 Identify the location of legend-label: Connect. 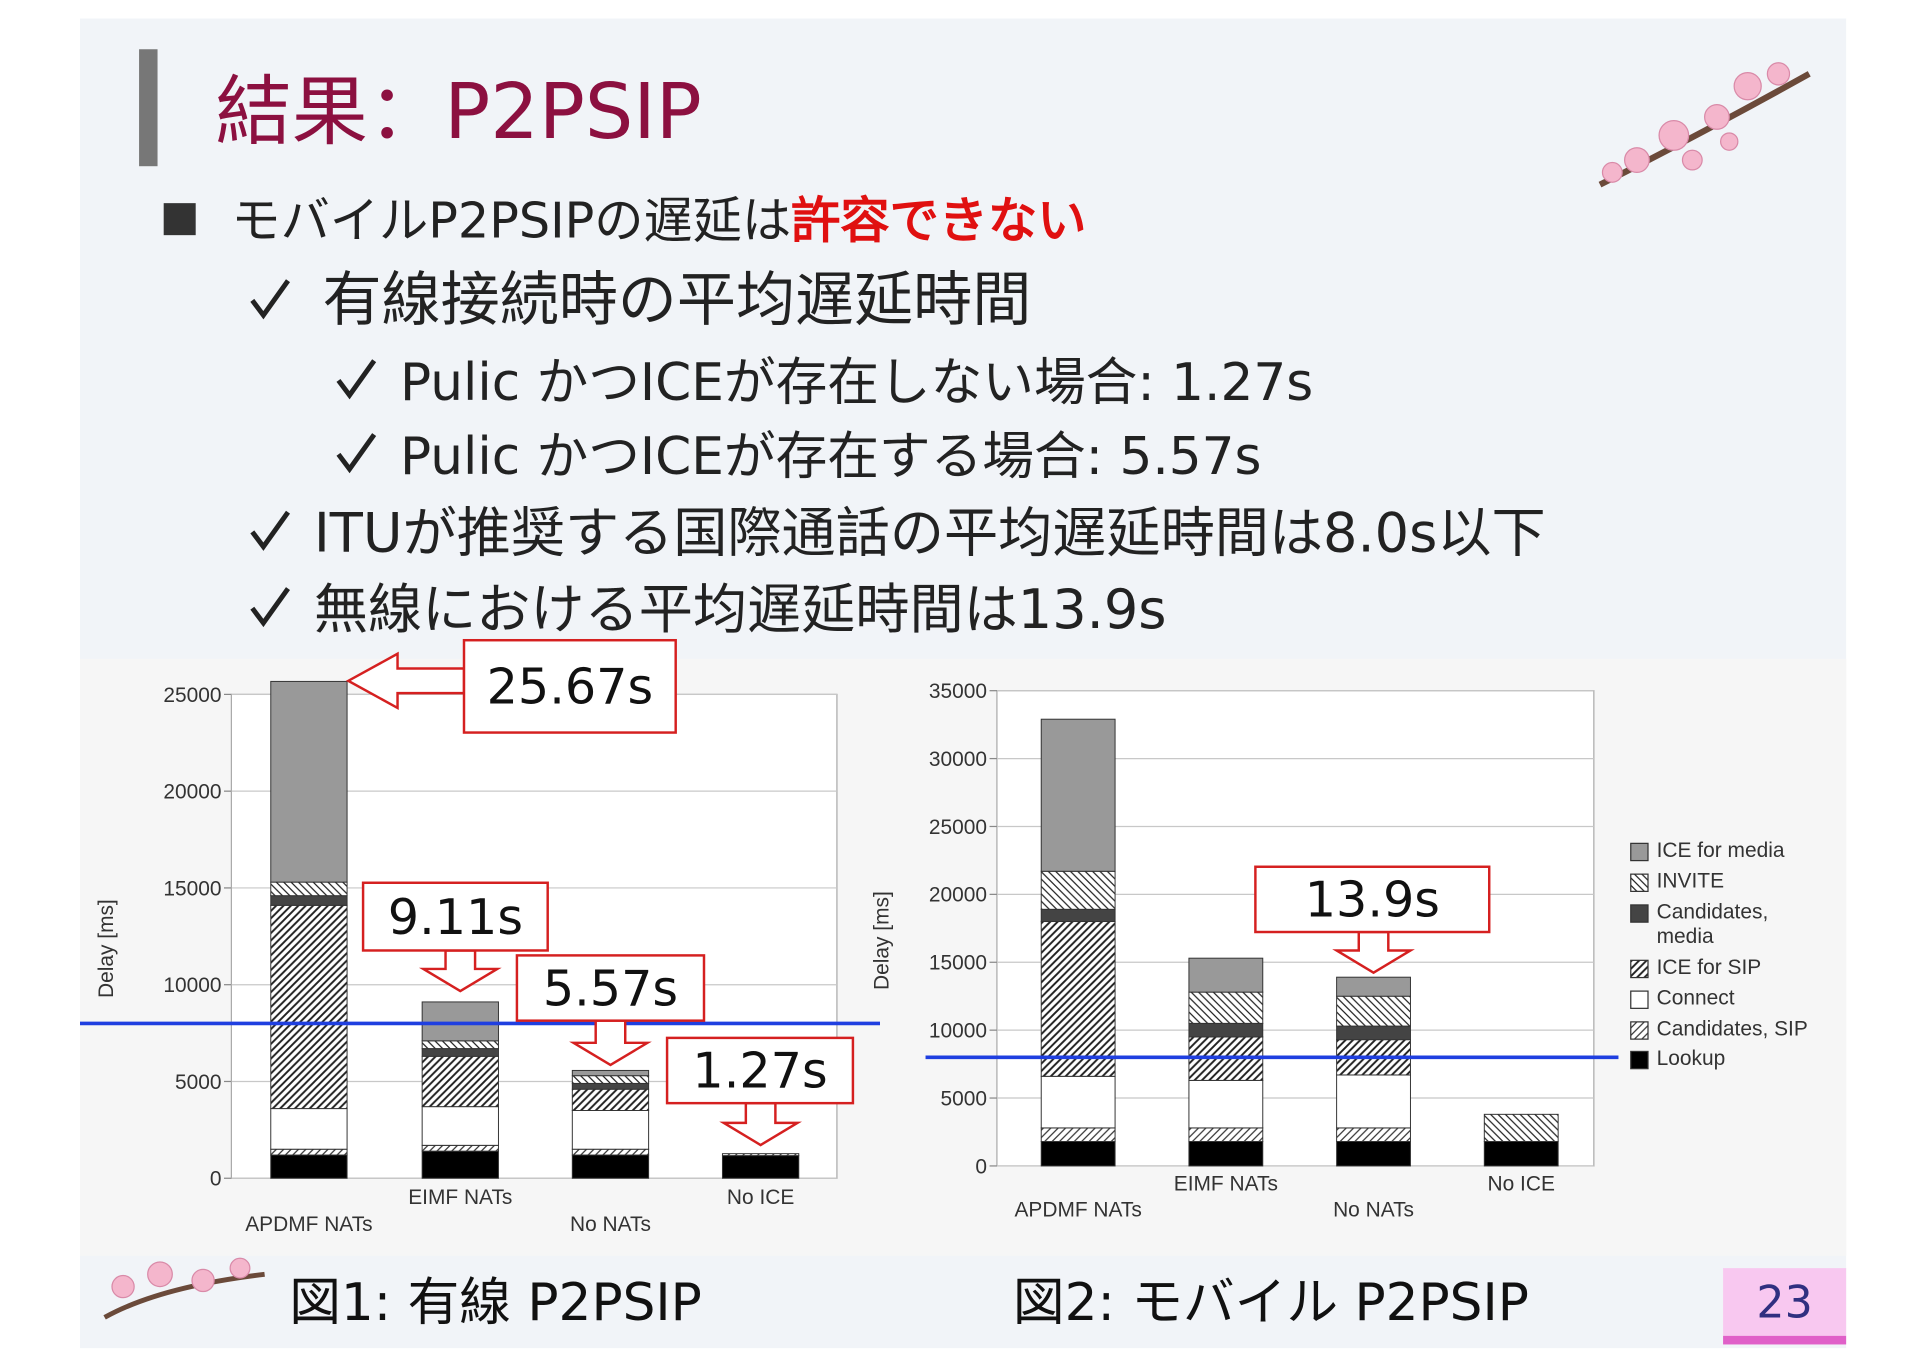
(1695, 998).